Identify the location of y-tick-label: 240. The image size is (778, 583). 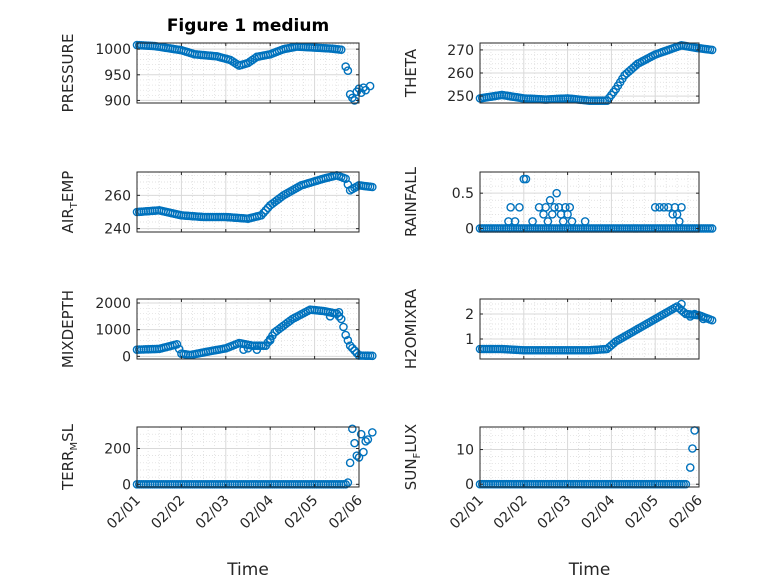
(117, 230).